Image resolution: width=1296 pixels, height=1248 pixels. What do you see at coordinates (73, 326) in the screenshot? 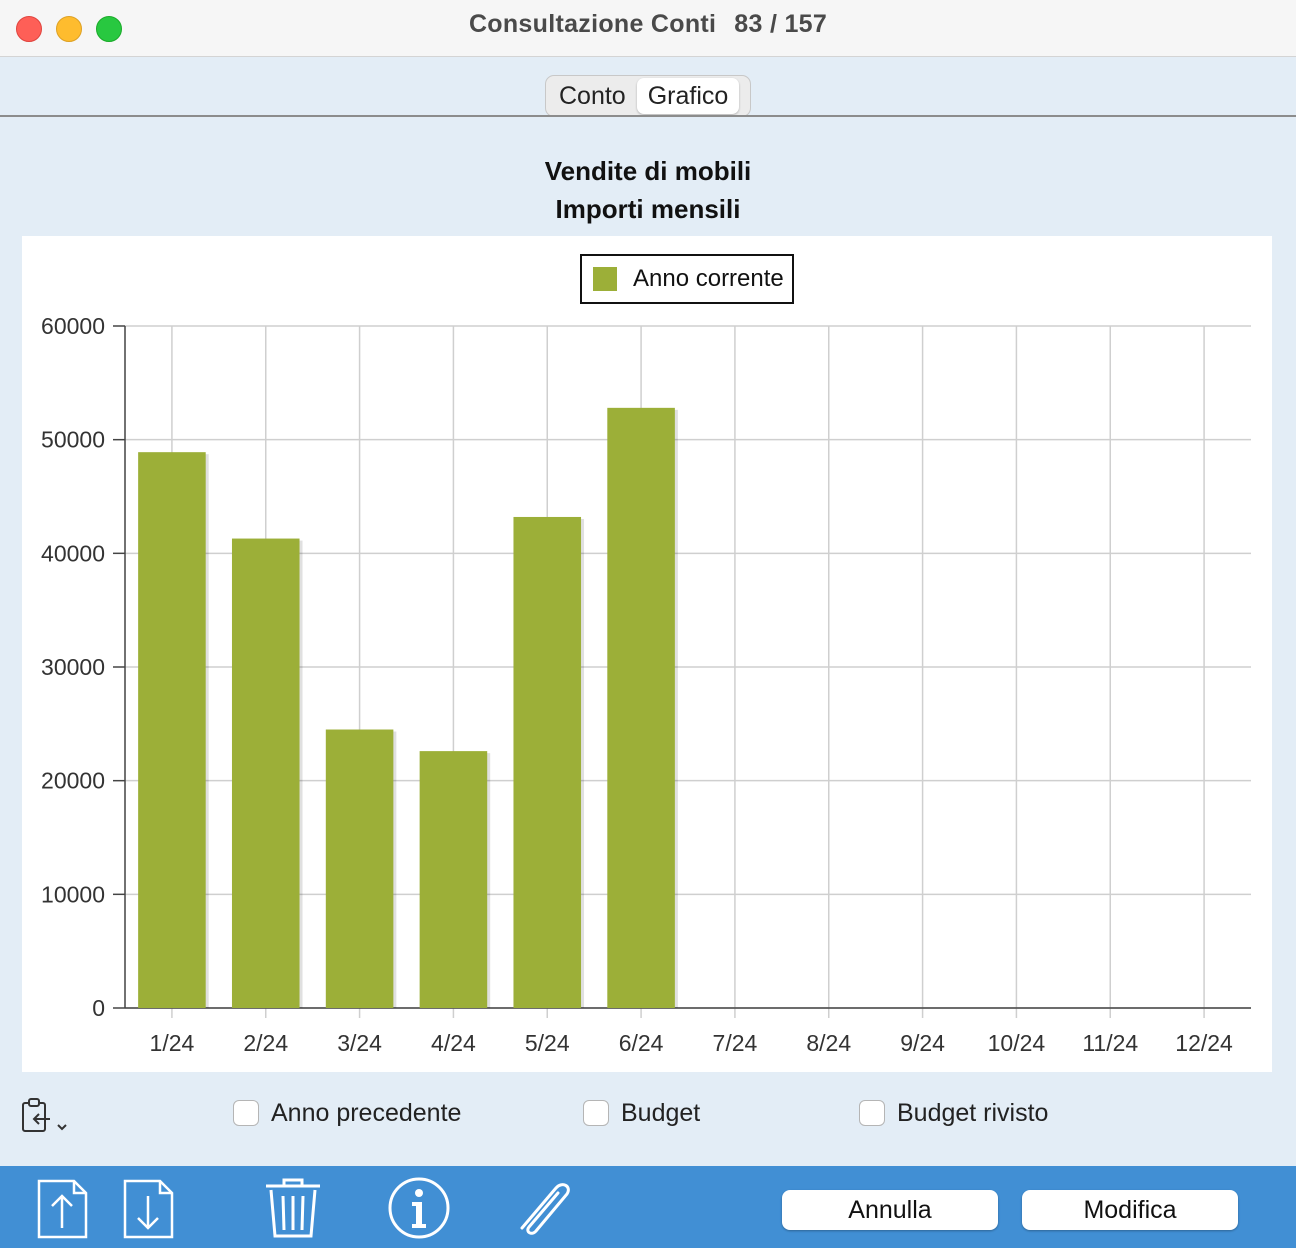
I see `y-tick-label: 60000` at bounding box center [73, 326].